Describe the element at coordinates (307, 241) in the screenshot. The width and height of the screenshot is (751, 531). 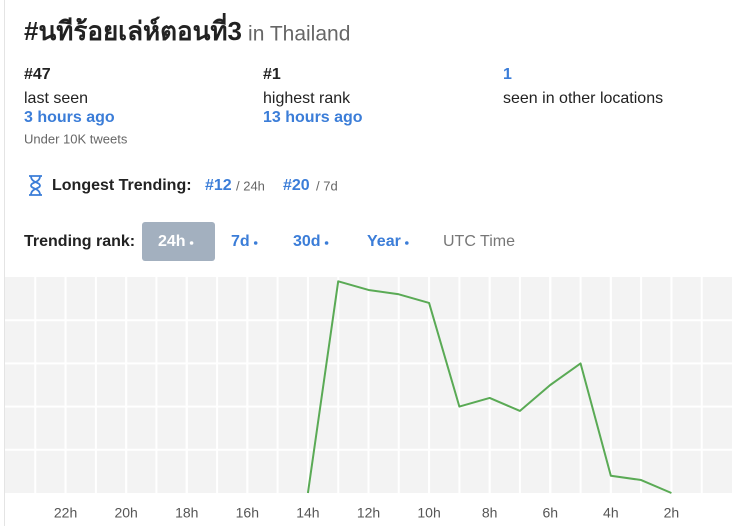
I see `tab: 30d` at that location.